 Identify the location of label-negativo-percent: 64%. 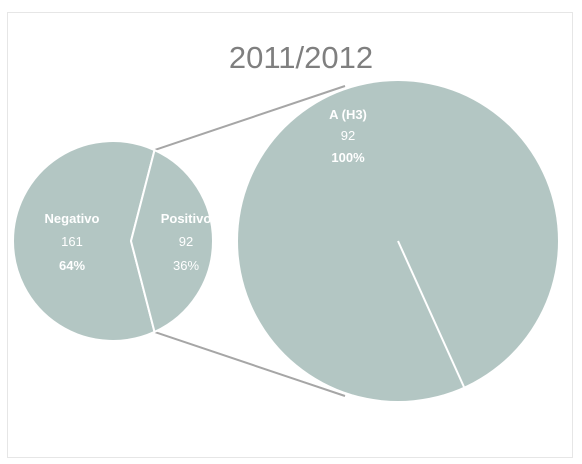
(72, 265).